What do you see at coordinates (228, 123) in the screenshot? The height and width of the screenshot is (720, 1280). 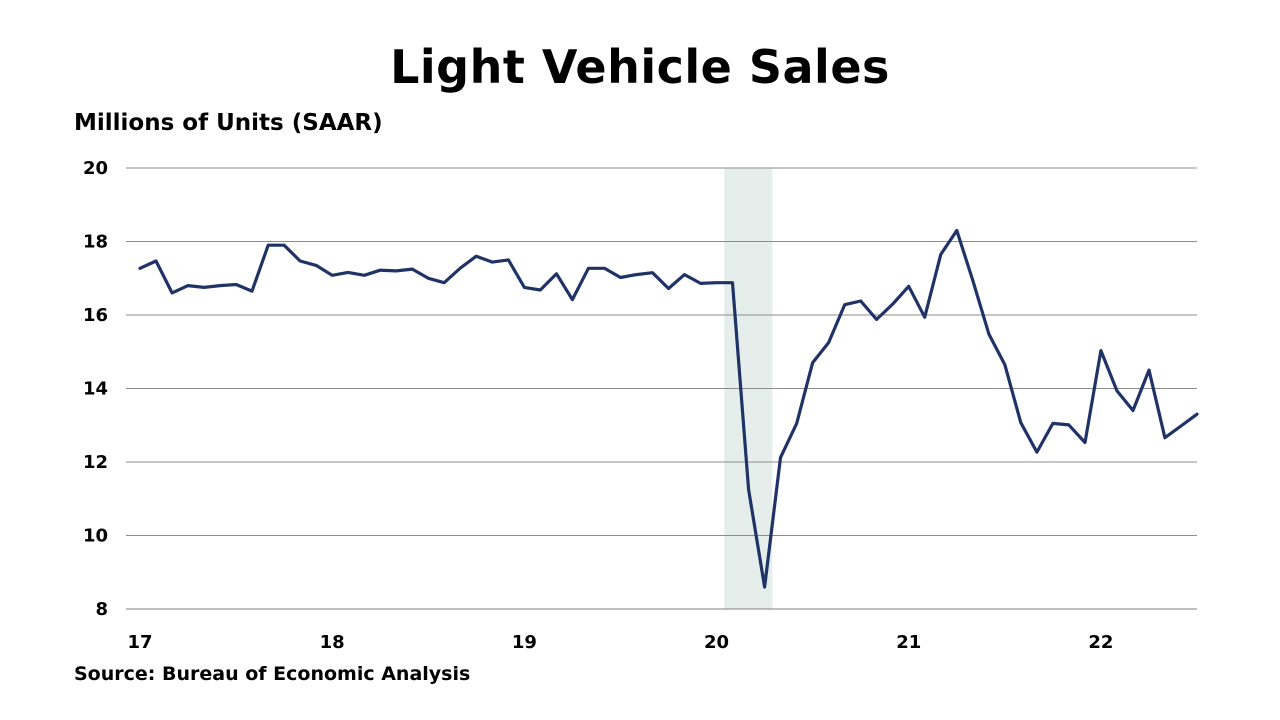 I see `y-axis-label: Millions of Units (SAAR)` at bounding box center [228, 123].